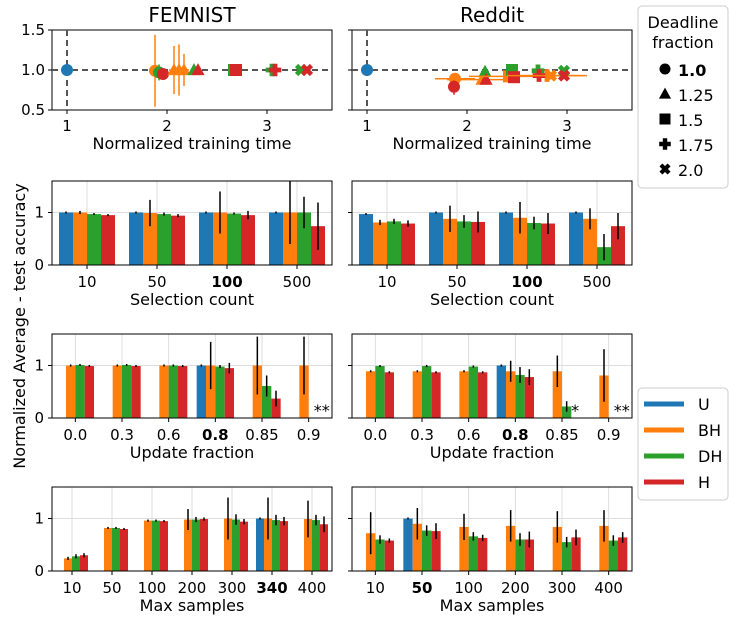  Describe the element at coordinates (192, 15) in the screenshot. I see `panel-title: FEMNIST` at that location.